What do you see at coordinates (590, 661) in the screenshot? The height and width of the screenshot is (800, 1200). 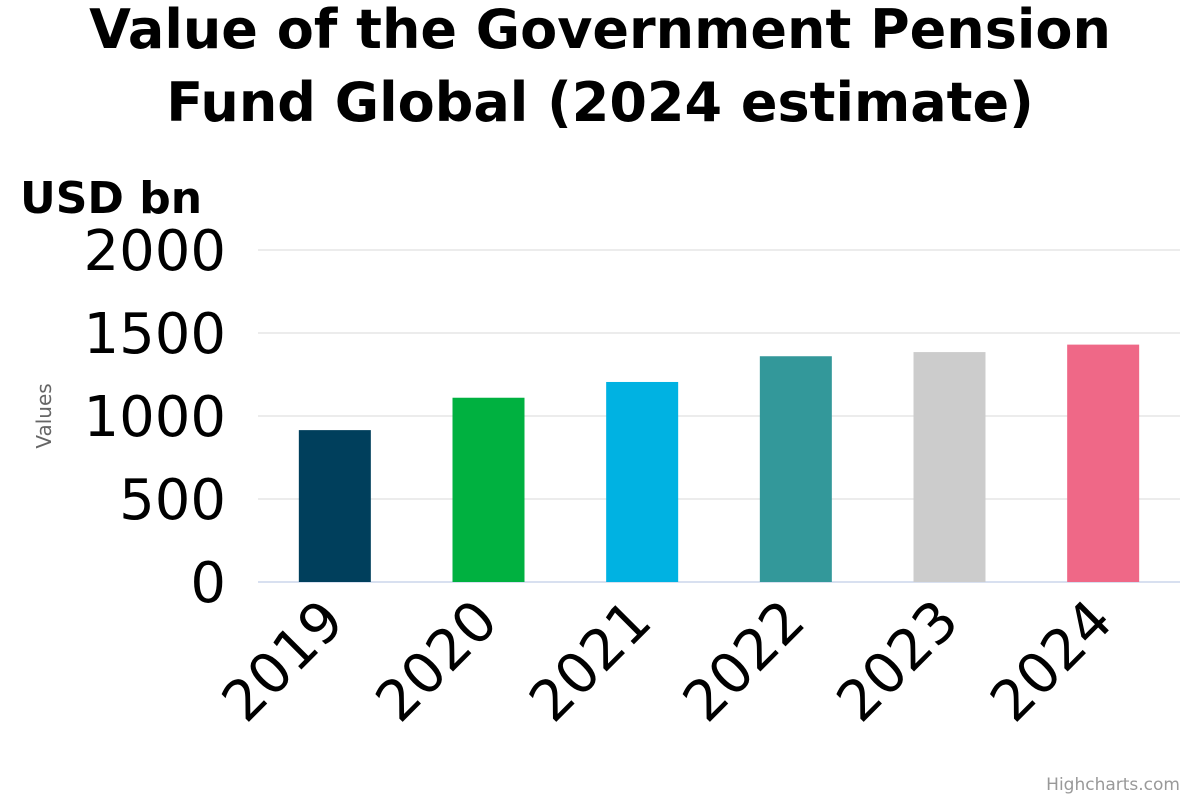 I see `x-tick-label-2021: 2021` at bounding box center [590, 661].